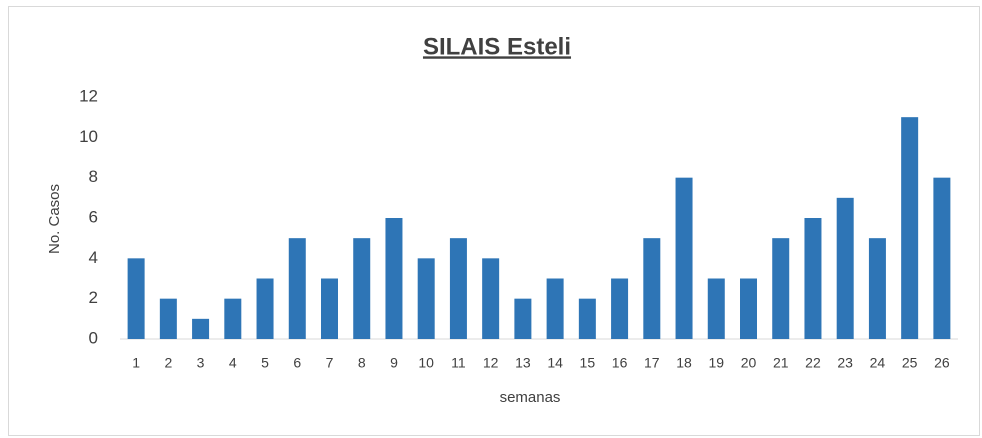  Describe the element at coordinates (136, 363) in the screenshot. I see `x-tick-label: 1` at that location.